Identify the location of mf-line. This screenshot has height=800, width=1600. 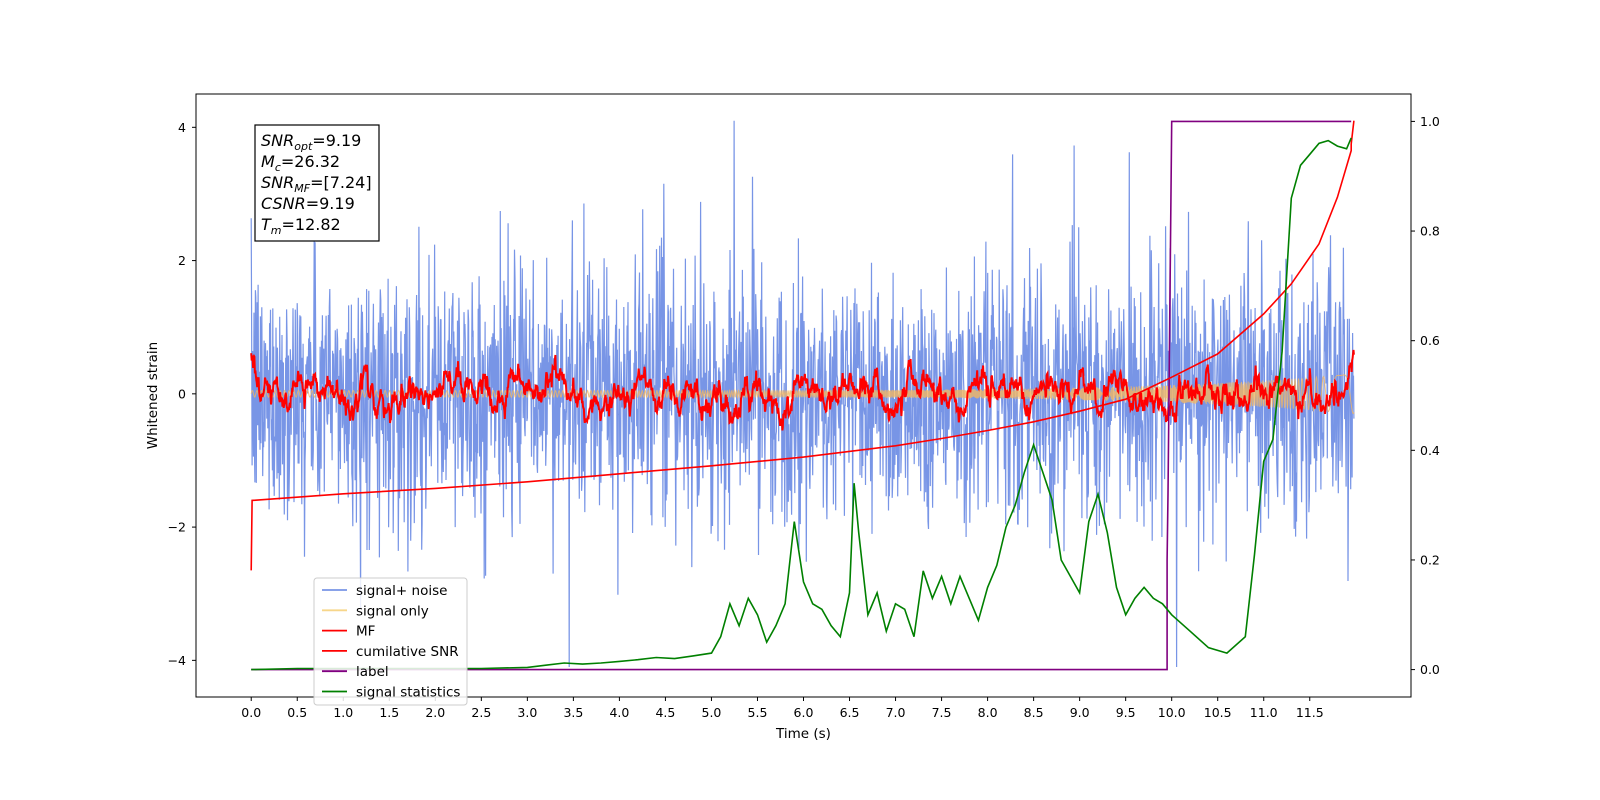
(802, 390).